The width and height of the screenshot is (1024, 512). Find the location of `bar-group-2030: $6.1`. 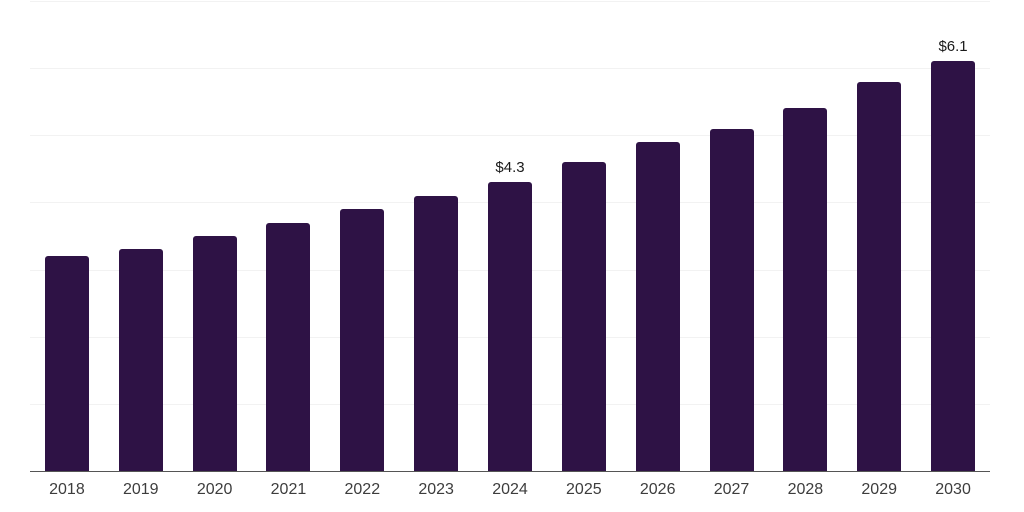

bar-group-2030: $6.1 is located at coordinates (953, 236).